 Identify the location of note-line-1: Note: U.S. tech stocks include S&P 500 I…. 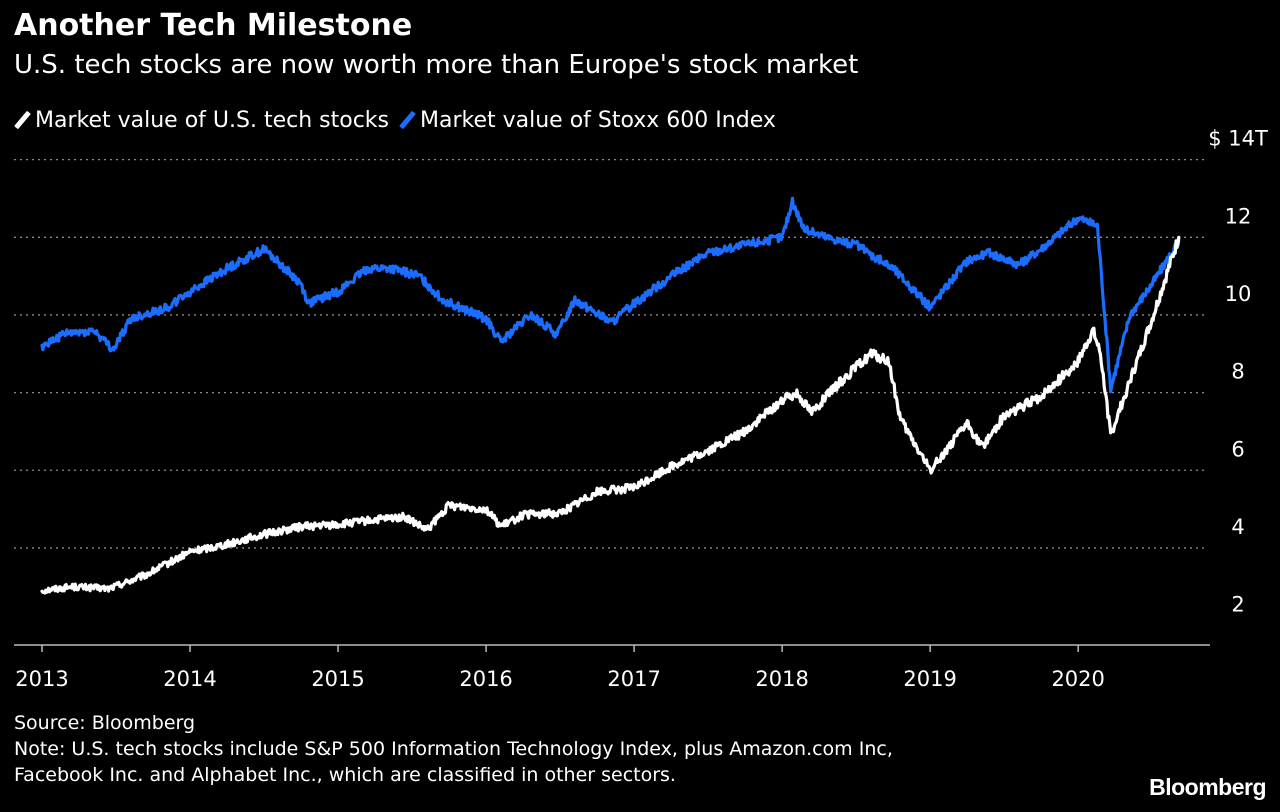
(453, 749).